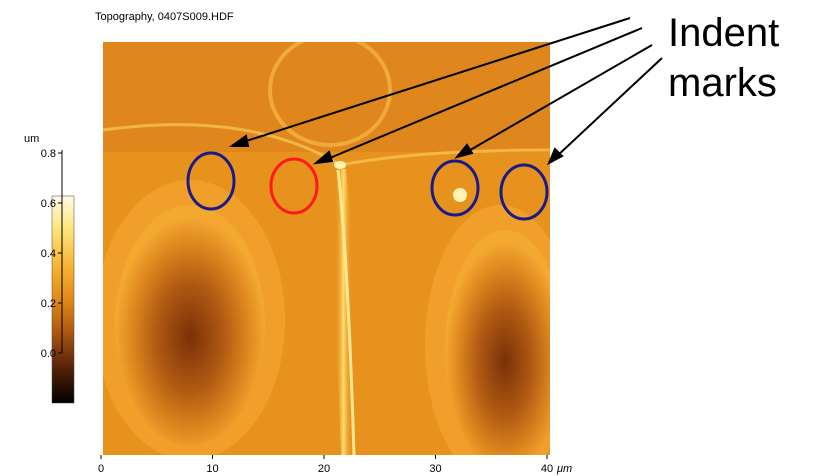 The image size is (815, 476). What do you see at coordinates (48, 204) in the screenshot?
I see `colorbar-tick-label: 0.6` at bounding box center [48, 204].